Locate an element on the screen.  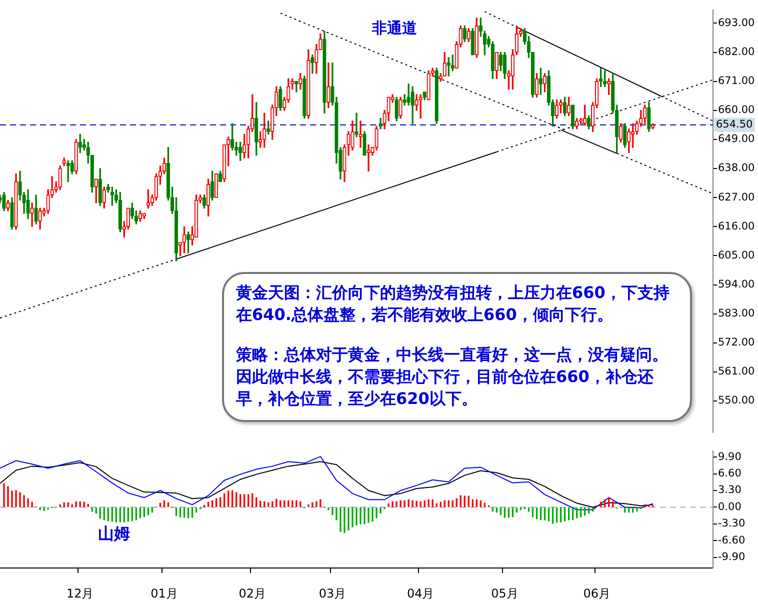
x-tick-label: 04月 is located at coordinates (420, 593).